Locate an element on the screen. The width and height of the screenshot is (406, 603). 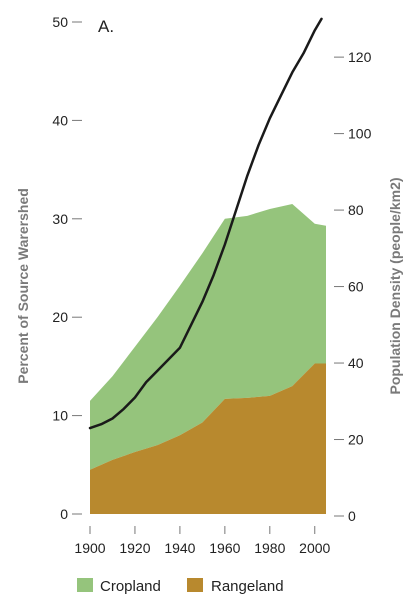
left-tick-label: 50 is located at coordinates (60, 22).